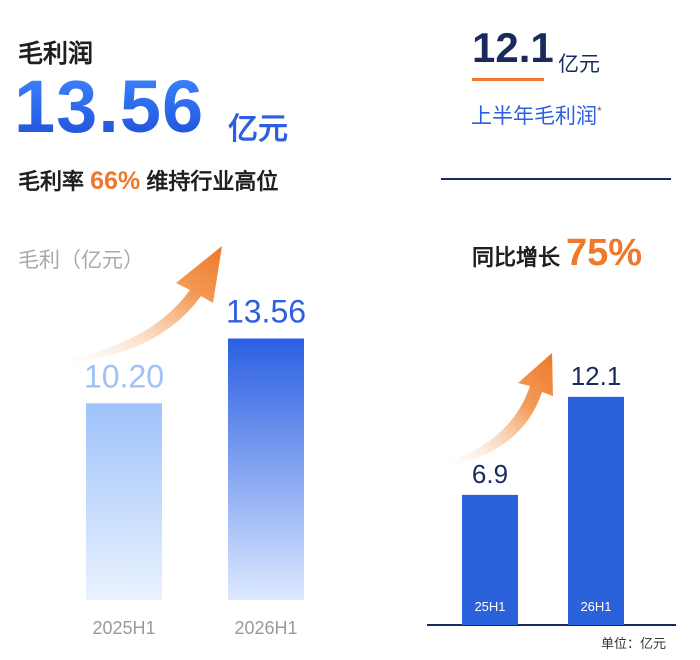 This screenshot has width=700, height=660. Describe the element at coordinates (109, 106) in the screenshot. I see `gross-profit-value: 13.56` at that location.